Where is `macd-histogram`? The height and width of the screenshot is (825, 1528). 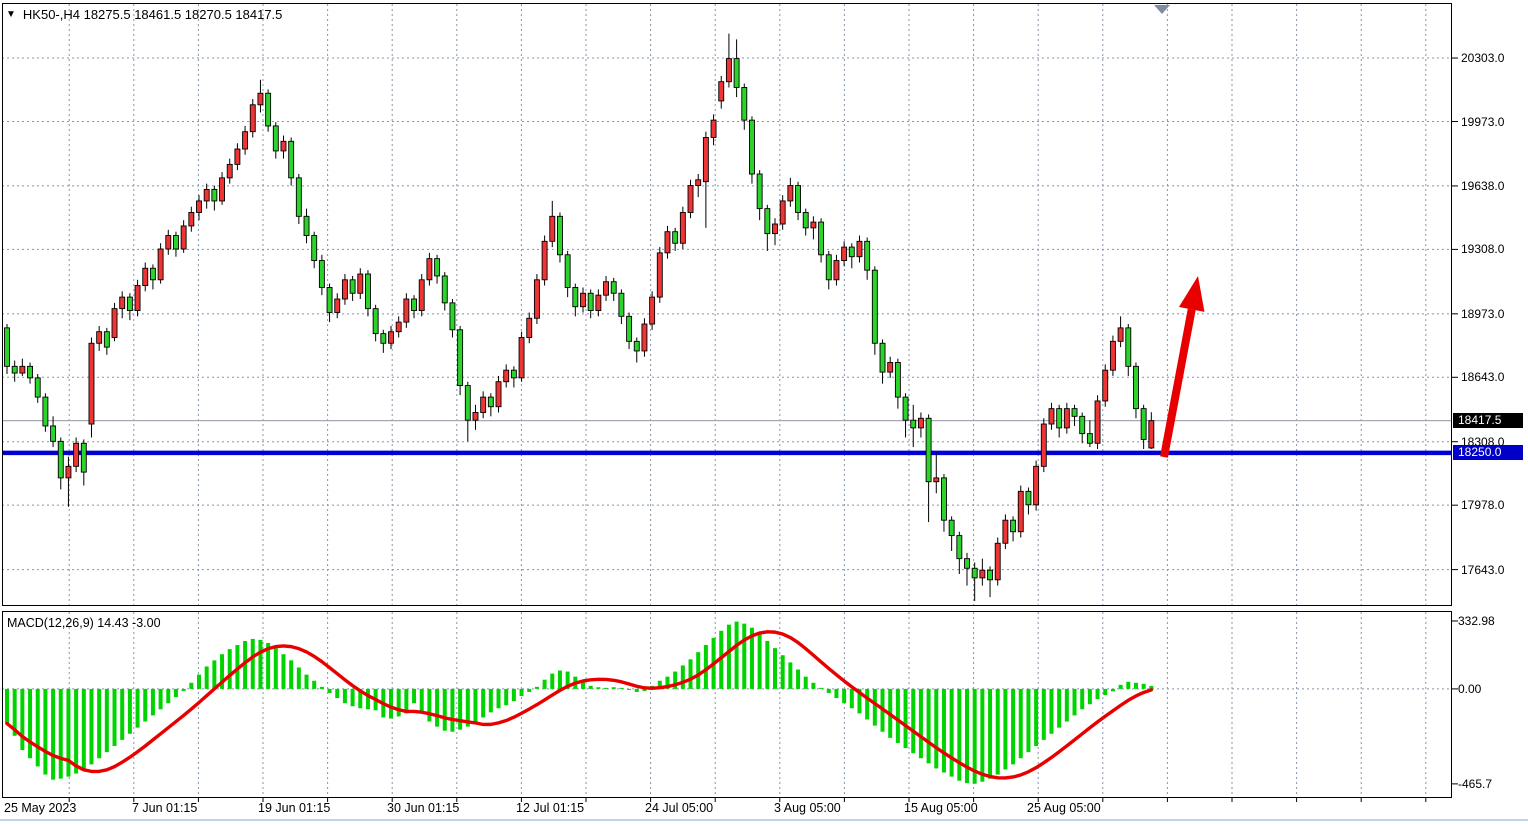
macd-histogram is located at coordinates (579, 702).